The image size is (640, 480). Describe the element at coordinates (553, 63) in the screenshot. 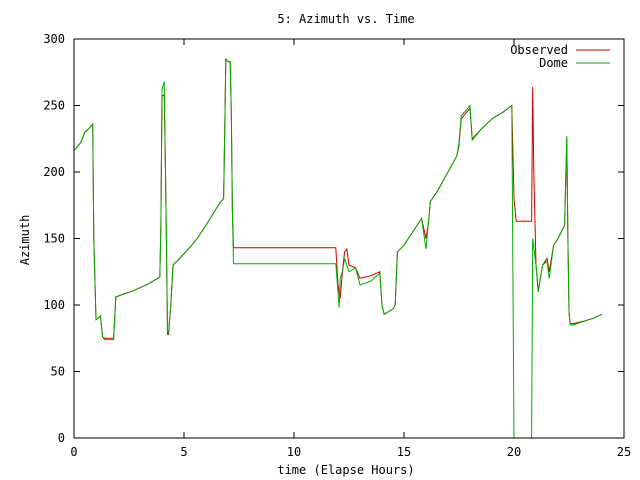

I see `legend-label-dome: Dome` at that location.